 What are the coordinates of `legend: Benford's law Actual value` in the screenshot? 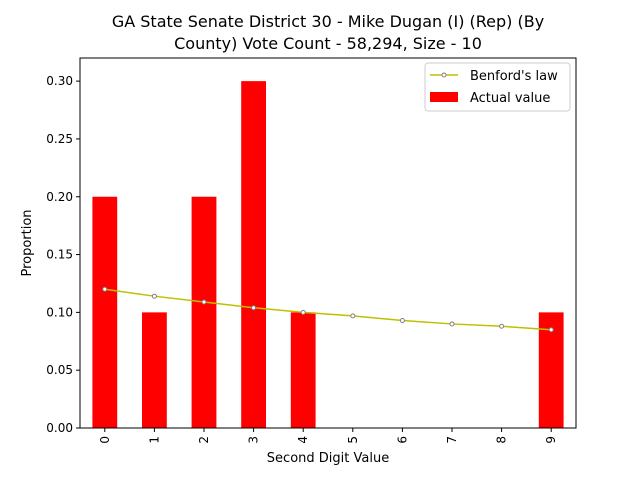 It's located at (497, 87).